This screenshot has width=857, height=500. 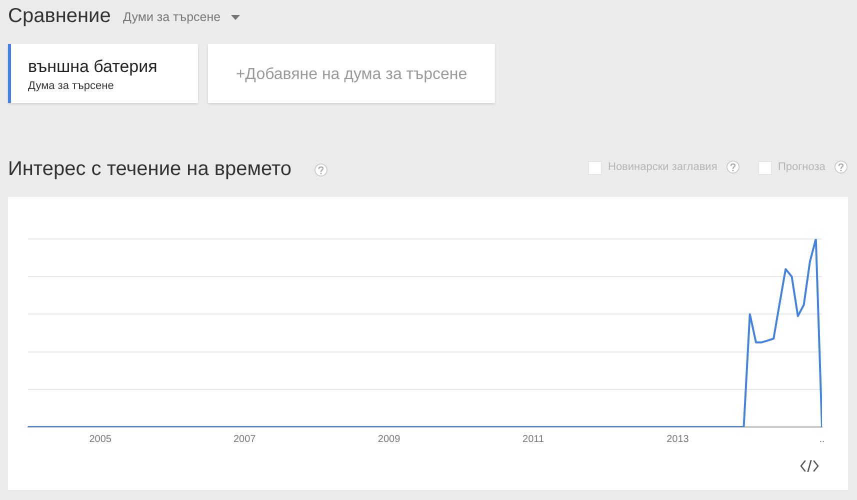 I want to click on x-tick-label: .., so click(x=822, y=439).